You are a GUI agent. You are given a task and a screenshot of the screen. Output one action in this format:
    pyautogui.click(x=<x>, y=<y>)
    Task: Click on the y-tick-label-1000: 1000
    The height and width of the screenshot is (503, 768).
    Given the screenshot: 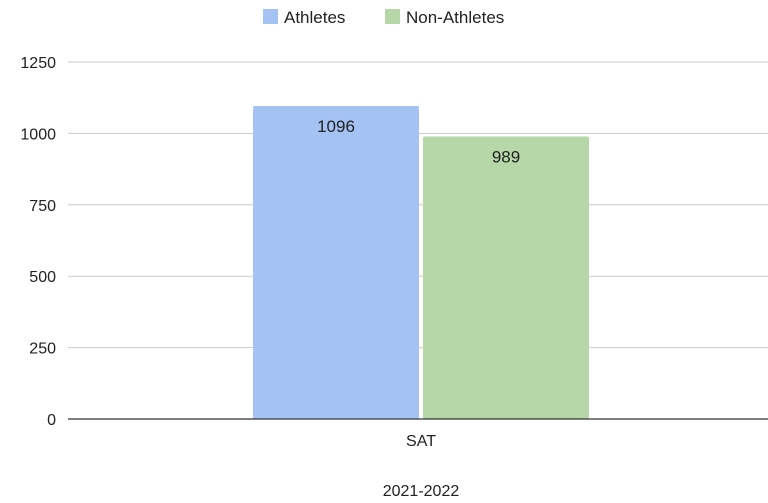 What is the action you would take?
    pyautogui.click(x=38, y=134)
    